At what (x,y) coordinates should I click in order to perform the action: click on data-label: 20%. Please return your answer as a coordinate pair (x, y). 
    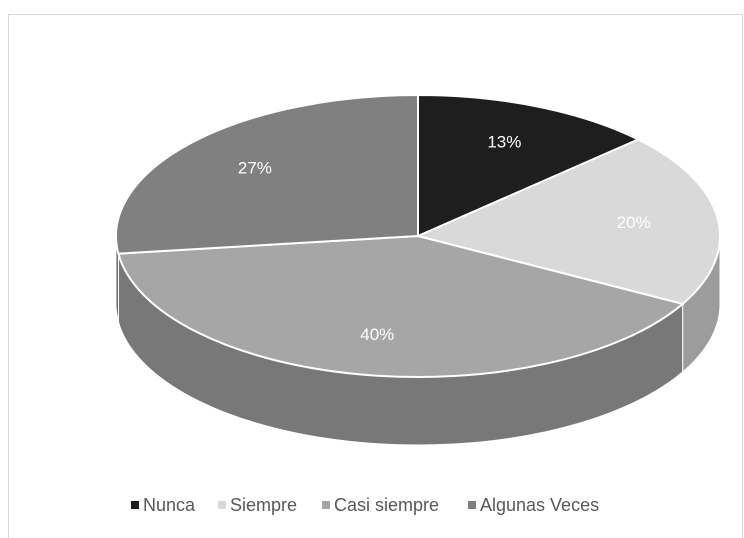
    Looking at the image, I should click on (634, 222).